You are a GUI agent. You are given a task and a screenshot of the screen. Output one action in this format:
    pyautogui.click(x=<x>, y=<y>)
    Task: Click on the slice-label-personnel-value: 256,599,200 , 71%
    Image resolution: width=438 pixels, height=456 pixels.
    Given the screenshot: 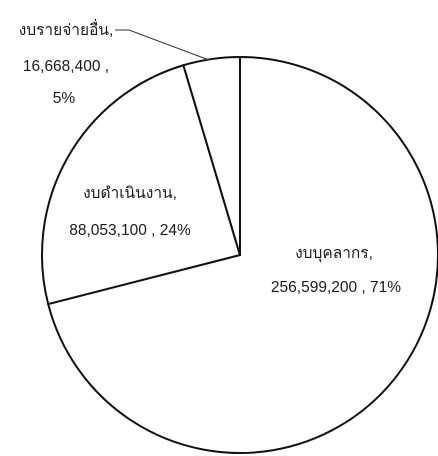 What is the action you would take?
    pyautogui.click(x=336, y=287)
    